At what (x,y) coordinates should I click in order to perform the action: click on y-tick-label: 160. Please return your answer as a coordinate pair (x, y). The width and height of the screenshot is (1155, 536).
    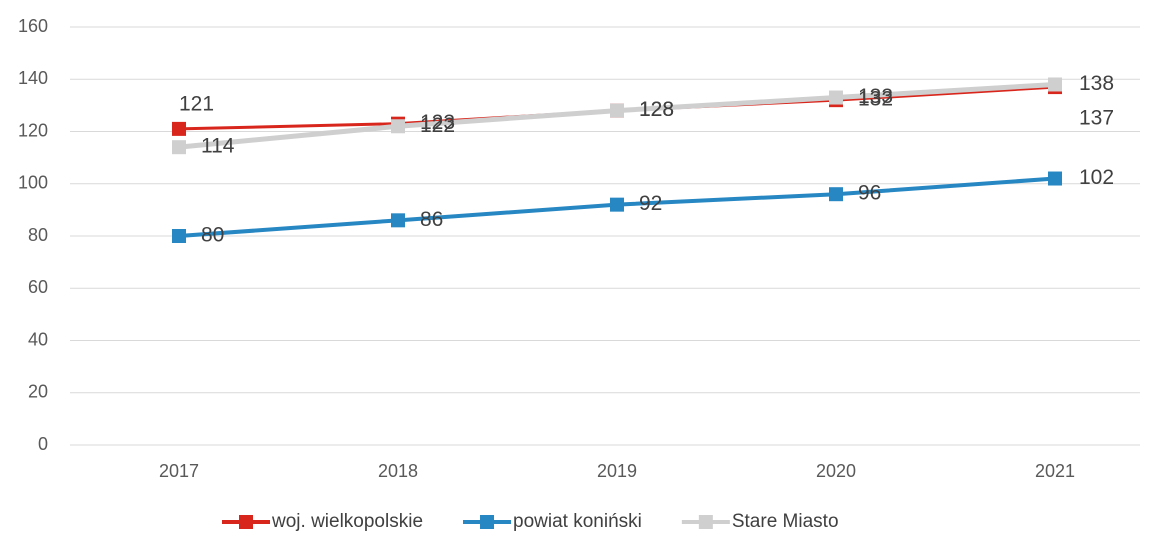
    Looking at the image, I should click on (33, 26).